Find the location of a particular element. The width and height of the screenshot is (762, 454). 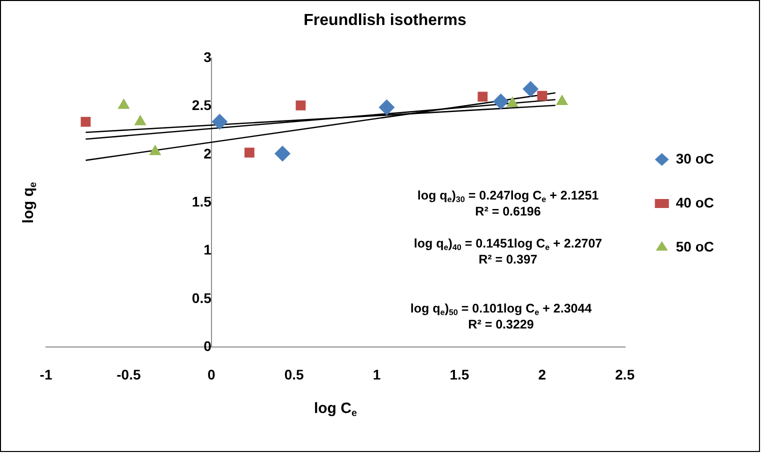

y-tick-label: 2 is located at coordinates (208, 153).